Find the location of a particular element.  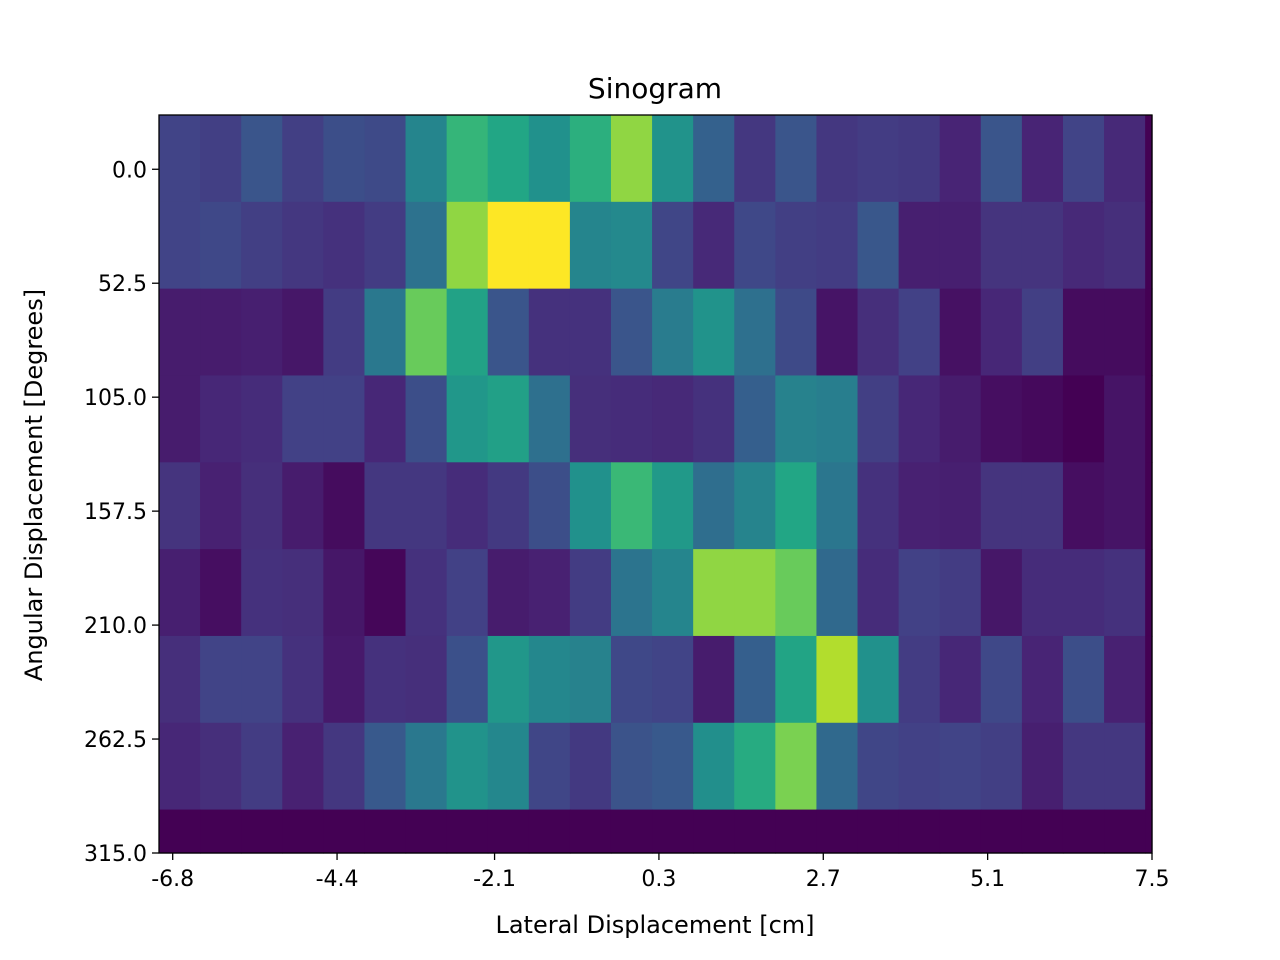

y-axis-label: Angular Displacement [Degrees] is located at coordinates (34, 485).